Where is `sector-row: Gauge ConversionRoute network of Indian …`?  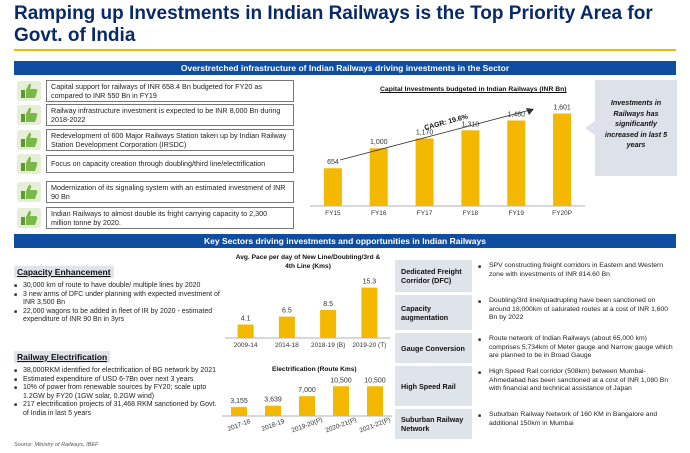 sector-row: Gauge ConversionRoute network of Indian … is located at coordinates (535, 348).